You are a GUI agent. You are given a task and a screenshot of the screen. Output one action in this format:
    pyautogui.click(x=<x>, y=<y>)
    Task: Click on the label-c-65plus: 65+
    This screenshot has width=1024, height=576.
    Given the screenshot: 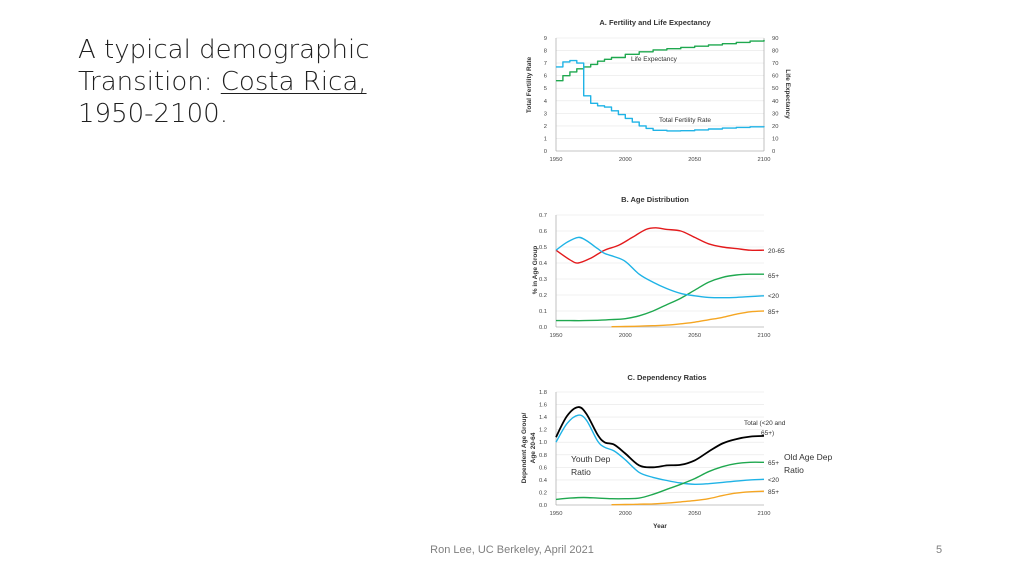 What is the action you would take?
    pyautogui.click(x=773, y=463)
    